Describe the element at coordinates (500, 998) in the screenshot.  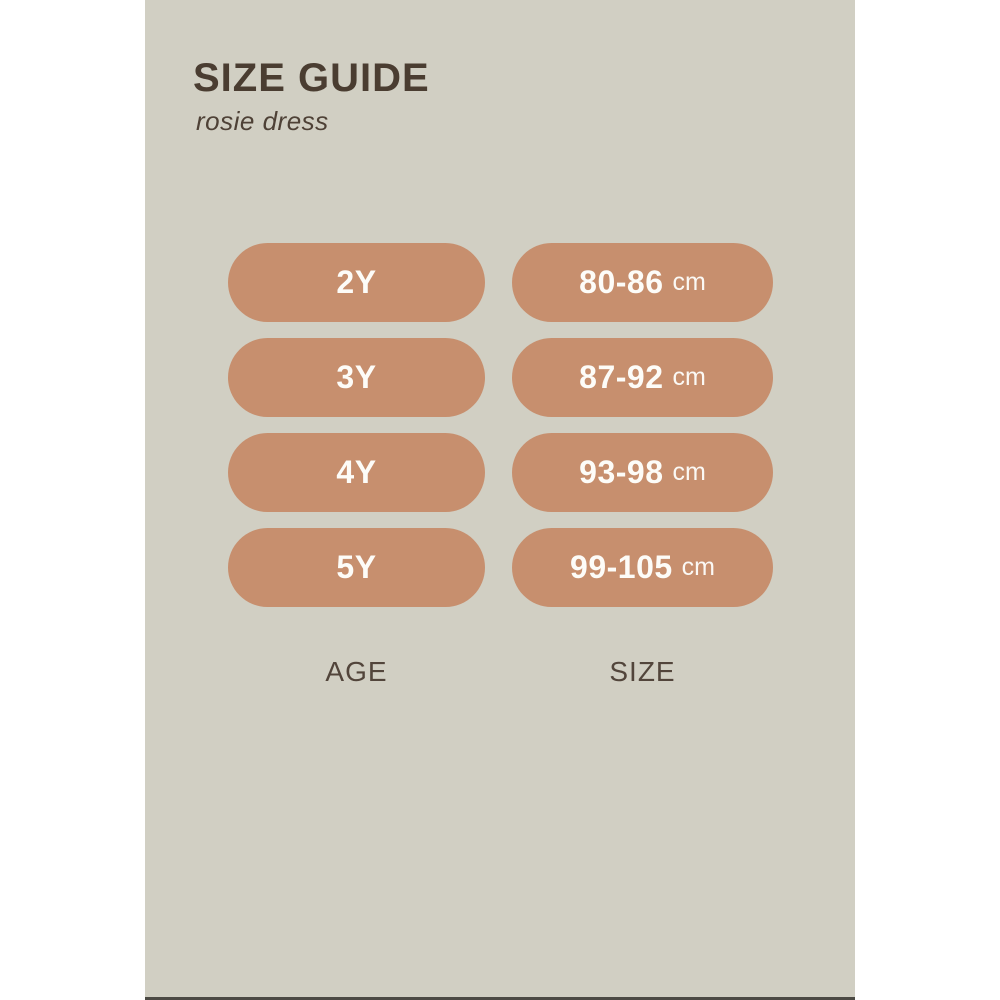
I see `panel-bottom-edge` at that location.